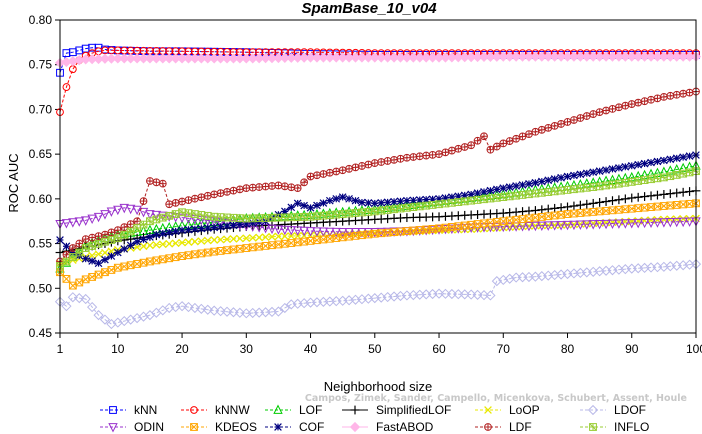 The width and height of the screenshot is (702, 434). Describe the element at coordinates (520, 427) in the screenshot. I see `legend-label-ldf: LDF` at that location.